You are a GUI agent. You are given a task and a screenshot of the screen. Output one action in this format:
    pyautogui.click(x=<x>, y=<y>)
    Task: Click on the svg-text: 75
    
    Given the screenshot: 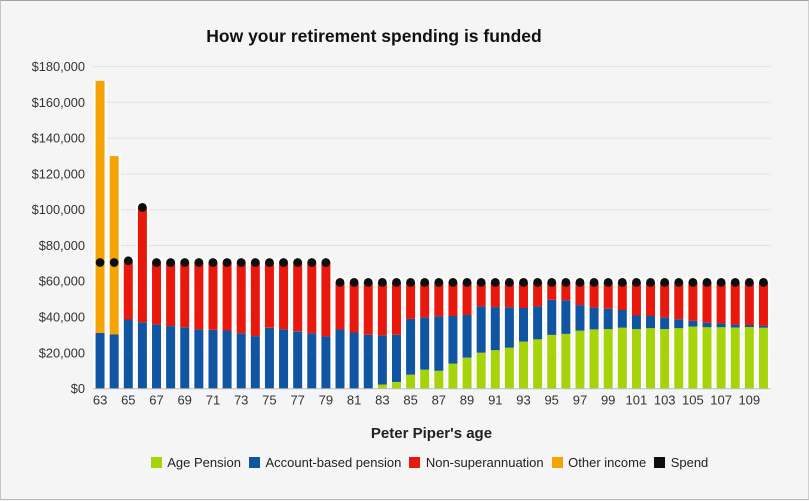 What is the action you would take?
    pyautogui.click(x=269, y=399)
    